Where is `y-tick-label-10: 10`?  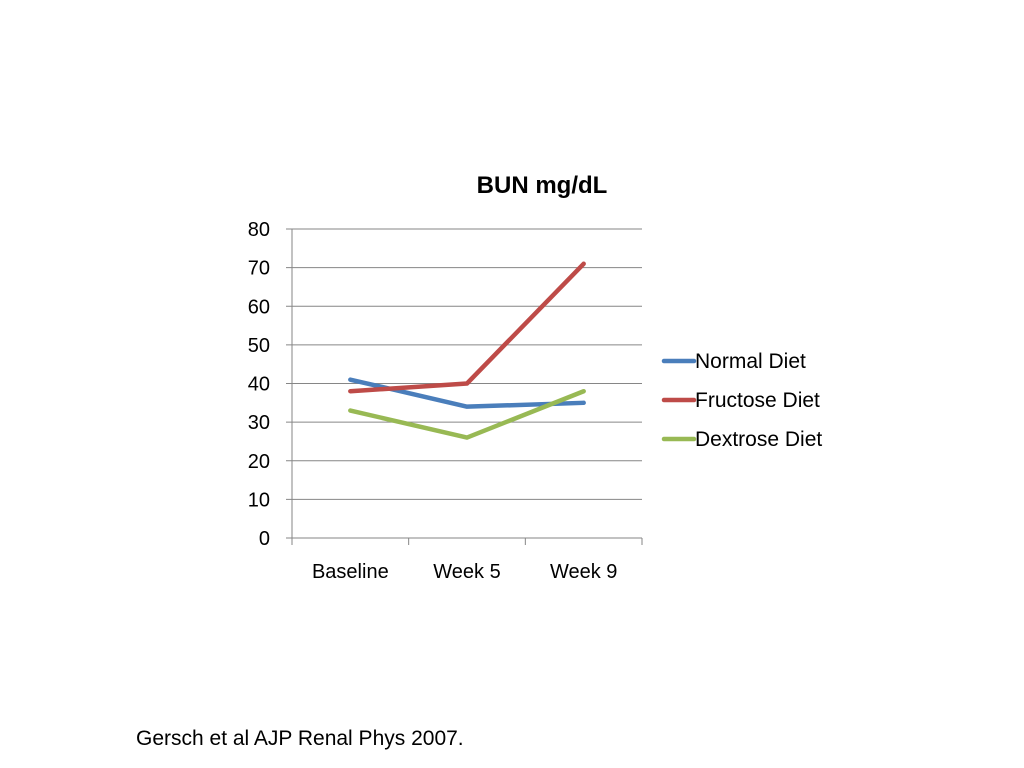
y-tick-label-10: 10 is located at coordinates (259, 500).